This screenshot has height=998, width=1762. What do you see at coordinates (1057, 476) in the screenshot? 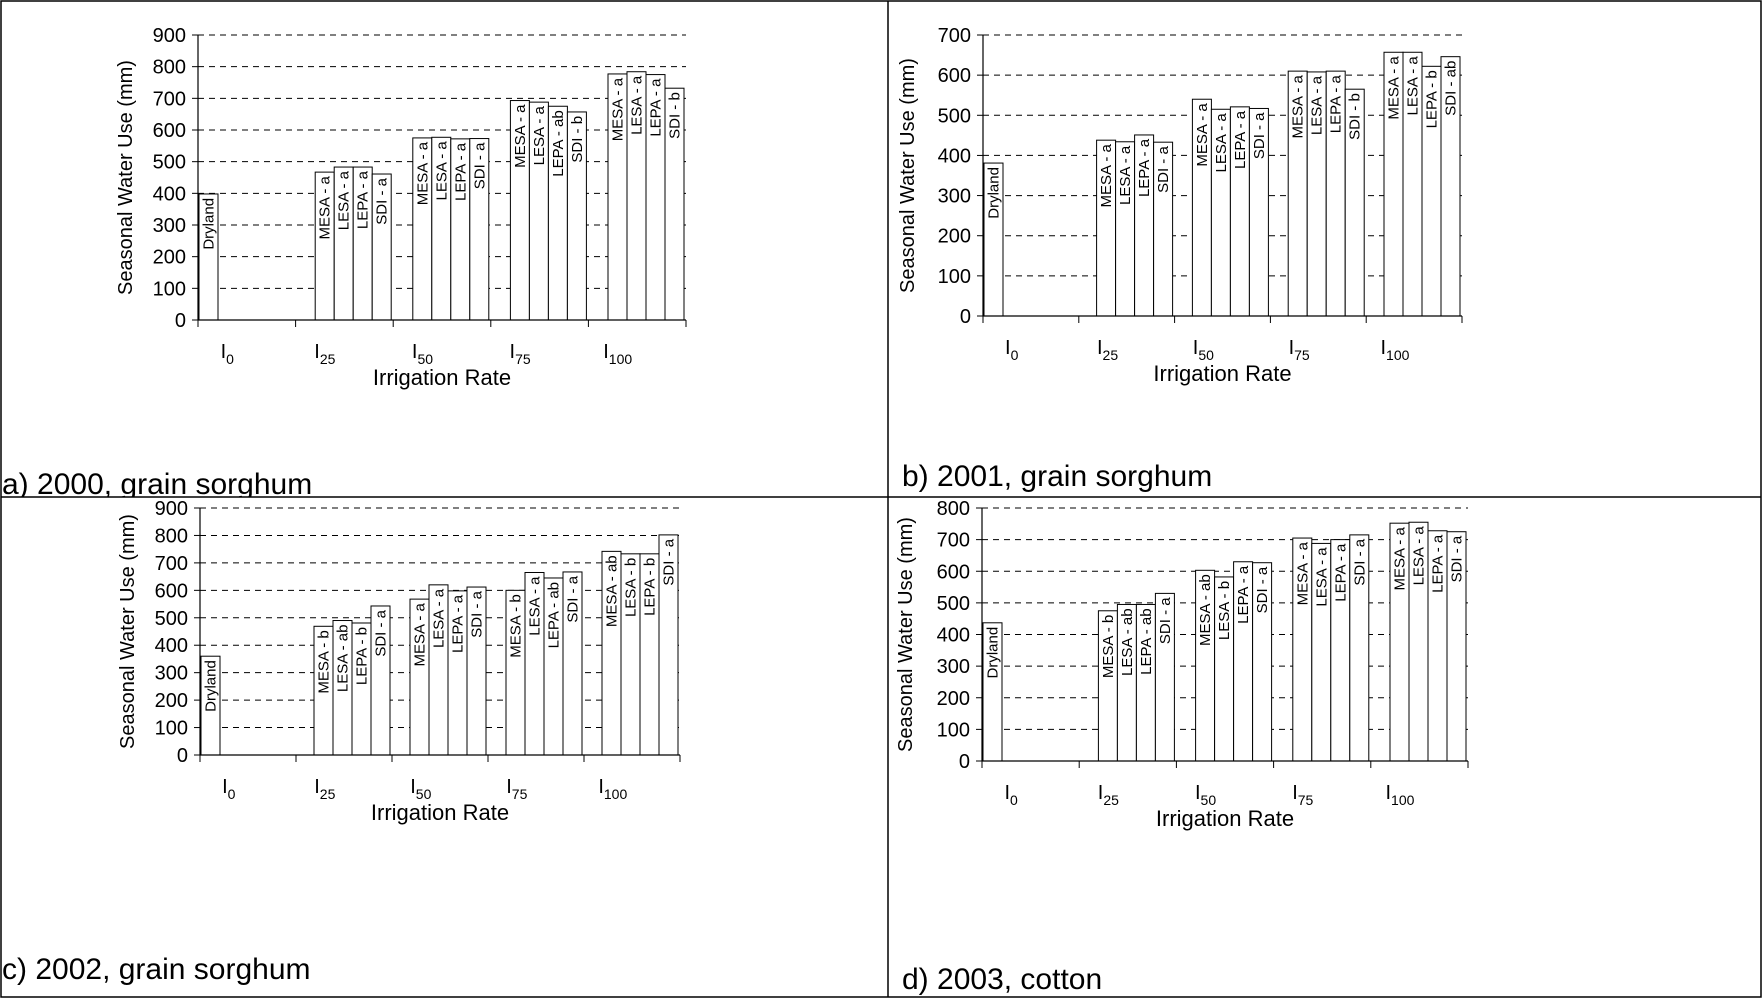
I see `chart-caption: b) 2001, grain sorghum` at bounding box center [1057, 476].